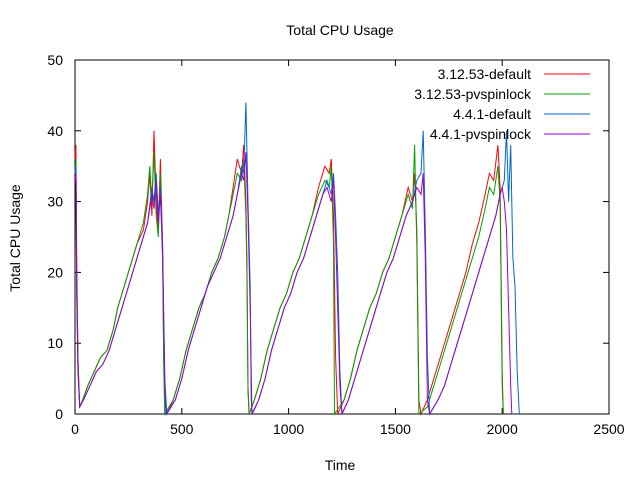 This screenshot has width=640, height=480. I want to click on x-tick-label: 2500, so click(608, 429).